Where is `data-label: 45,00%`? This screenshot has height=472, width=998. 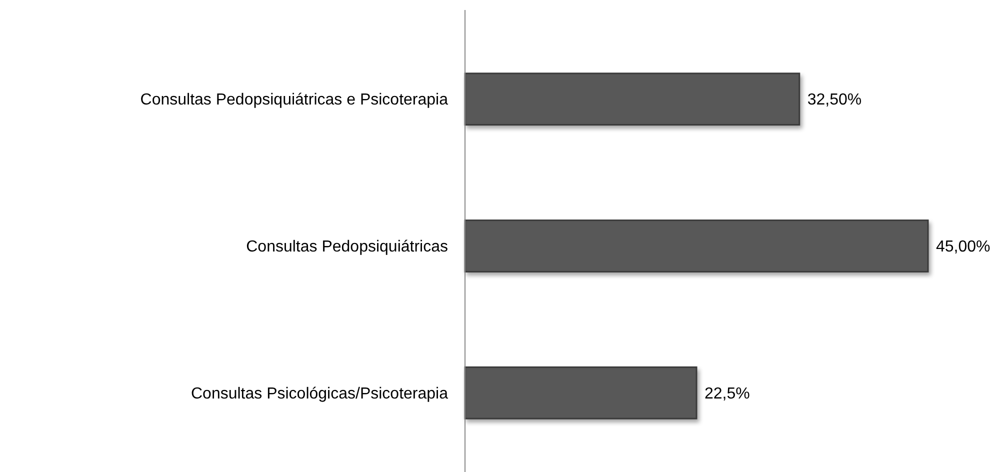
data-label: 45,00% is located at coordinates (963, 247).